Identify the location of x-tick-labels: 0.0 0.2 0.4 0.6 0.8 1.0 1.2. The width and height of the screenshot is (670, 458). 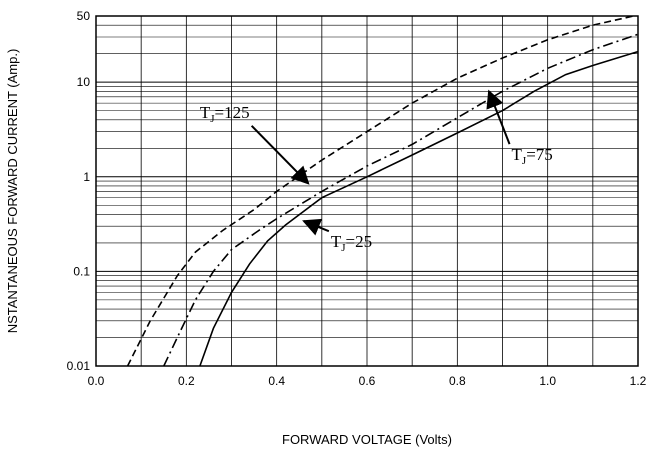
(367, 381).